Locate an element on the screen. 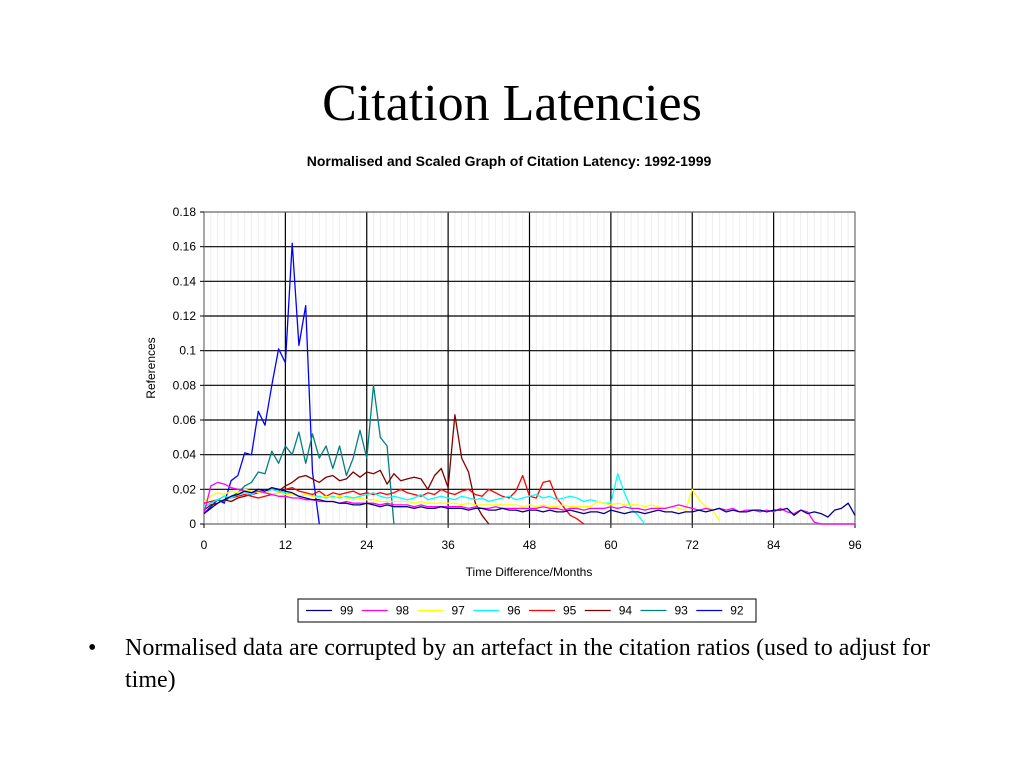 The width and height of the screenshot is (1024, 768). x-tick-label: 72 is located at coordinates (693, 545).